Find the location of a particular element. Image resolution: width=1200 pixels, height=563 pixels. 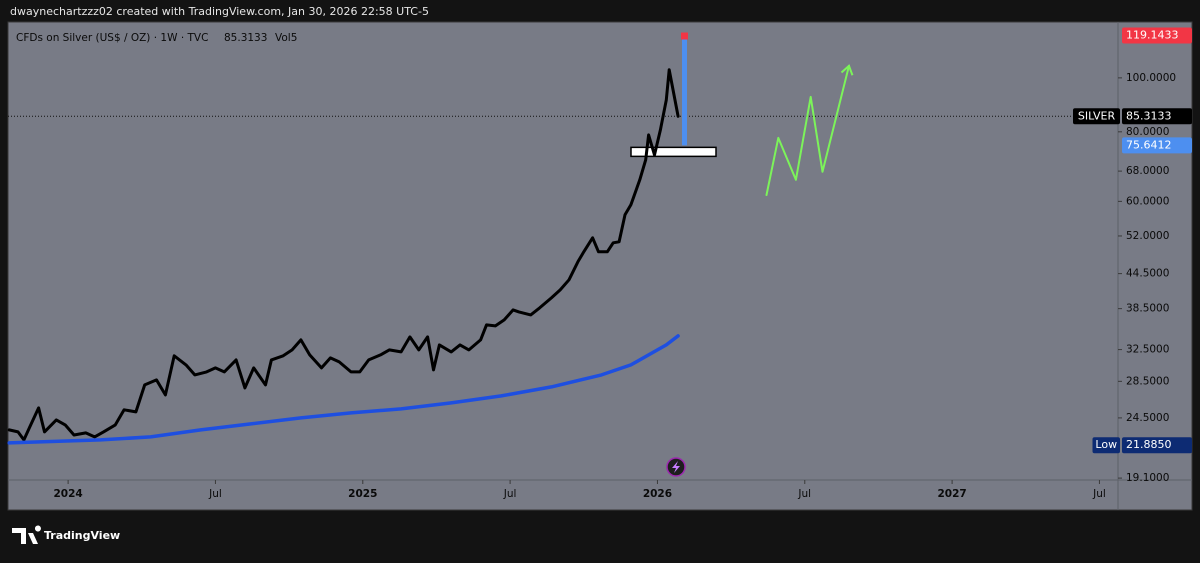

price-tag: 21.8850 Low is located at coordinates (1142, 445).